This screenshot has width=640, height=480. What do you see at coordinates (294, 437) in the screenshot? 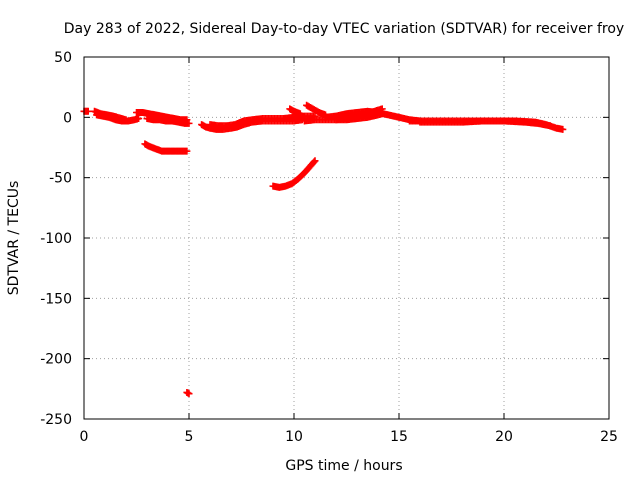
I see `x-tick-label: 10` at bounding box center [294, 437].